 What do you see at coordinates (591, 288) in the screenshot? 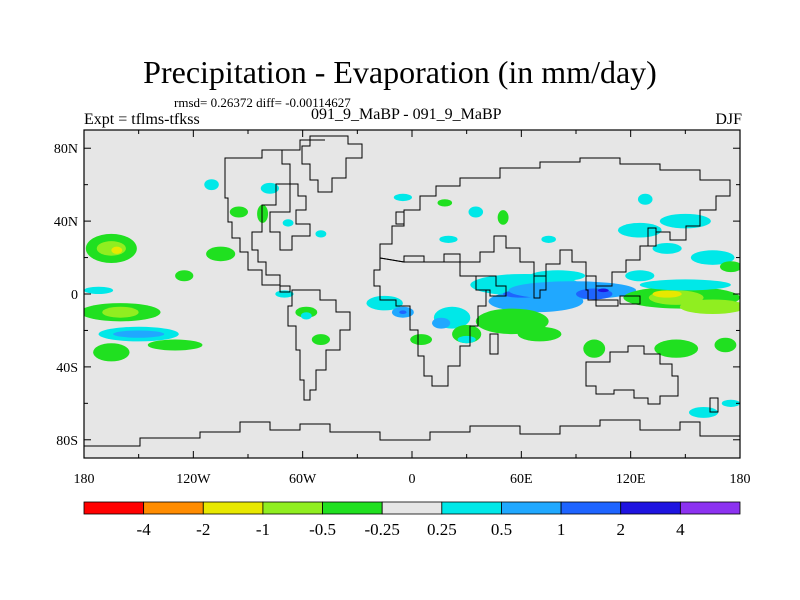
I see `coastline-southeast-asia` at bounding box center [591, 288].